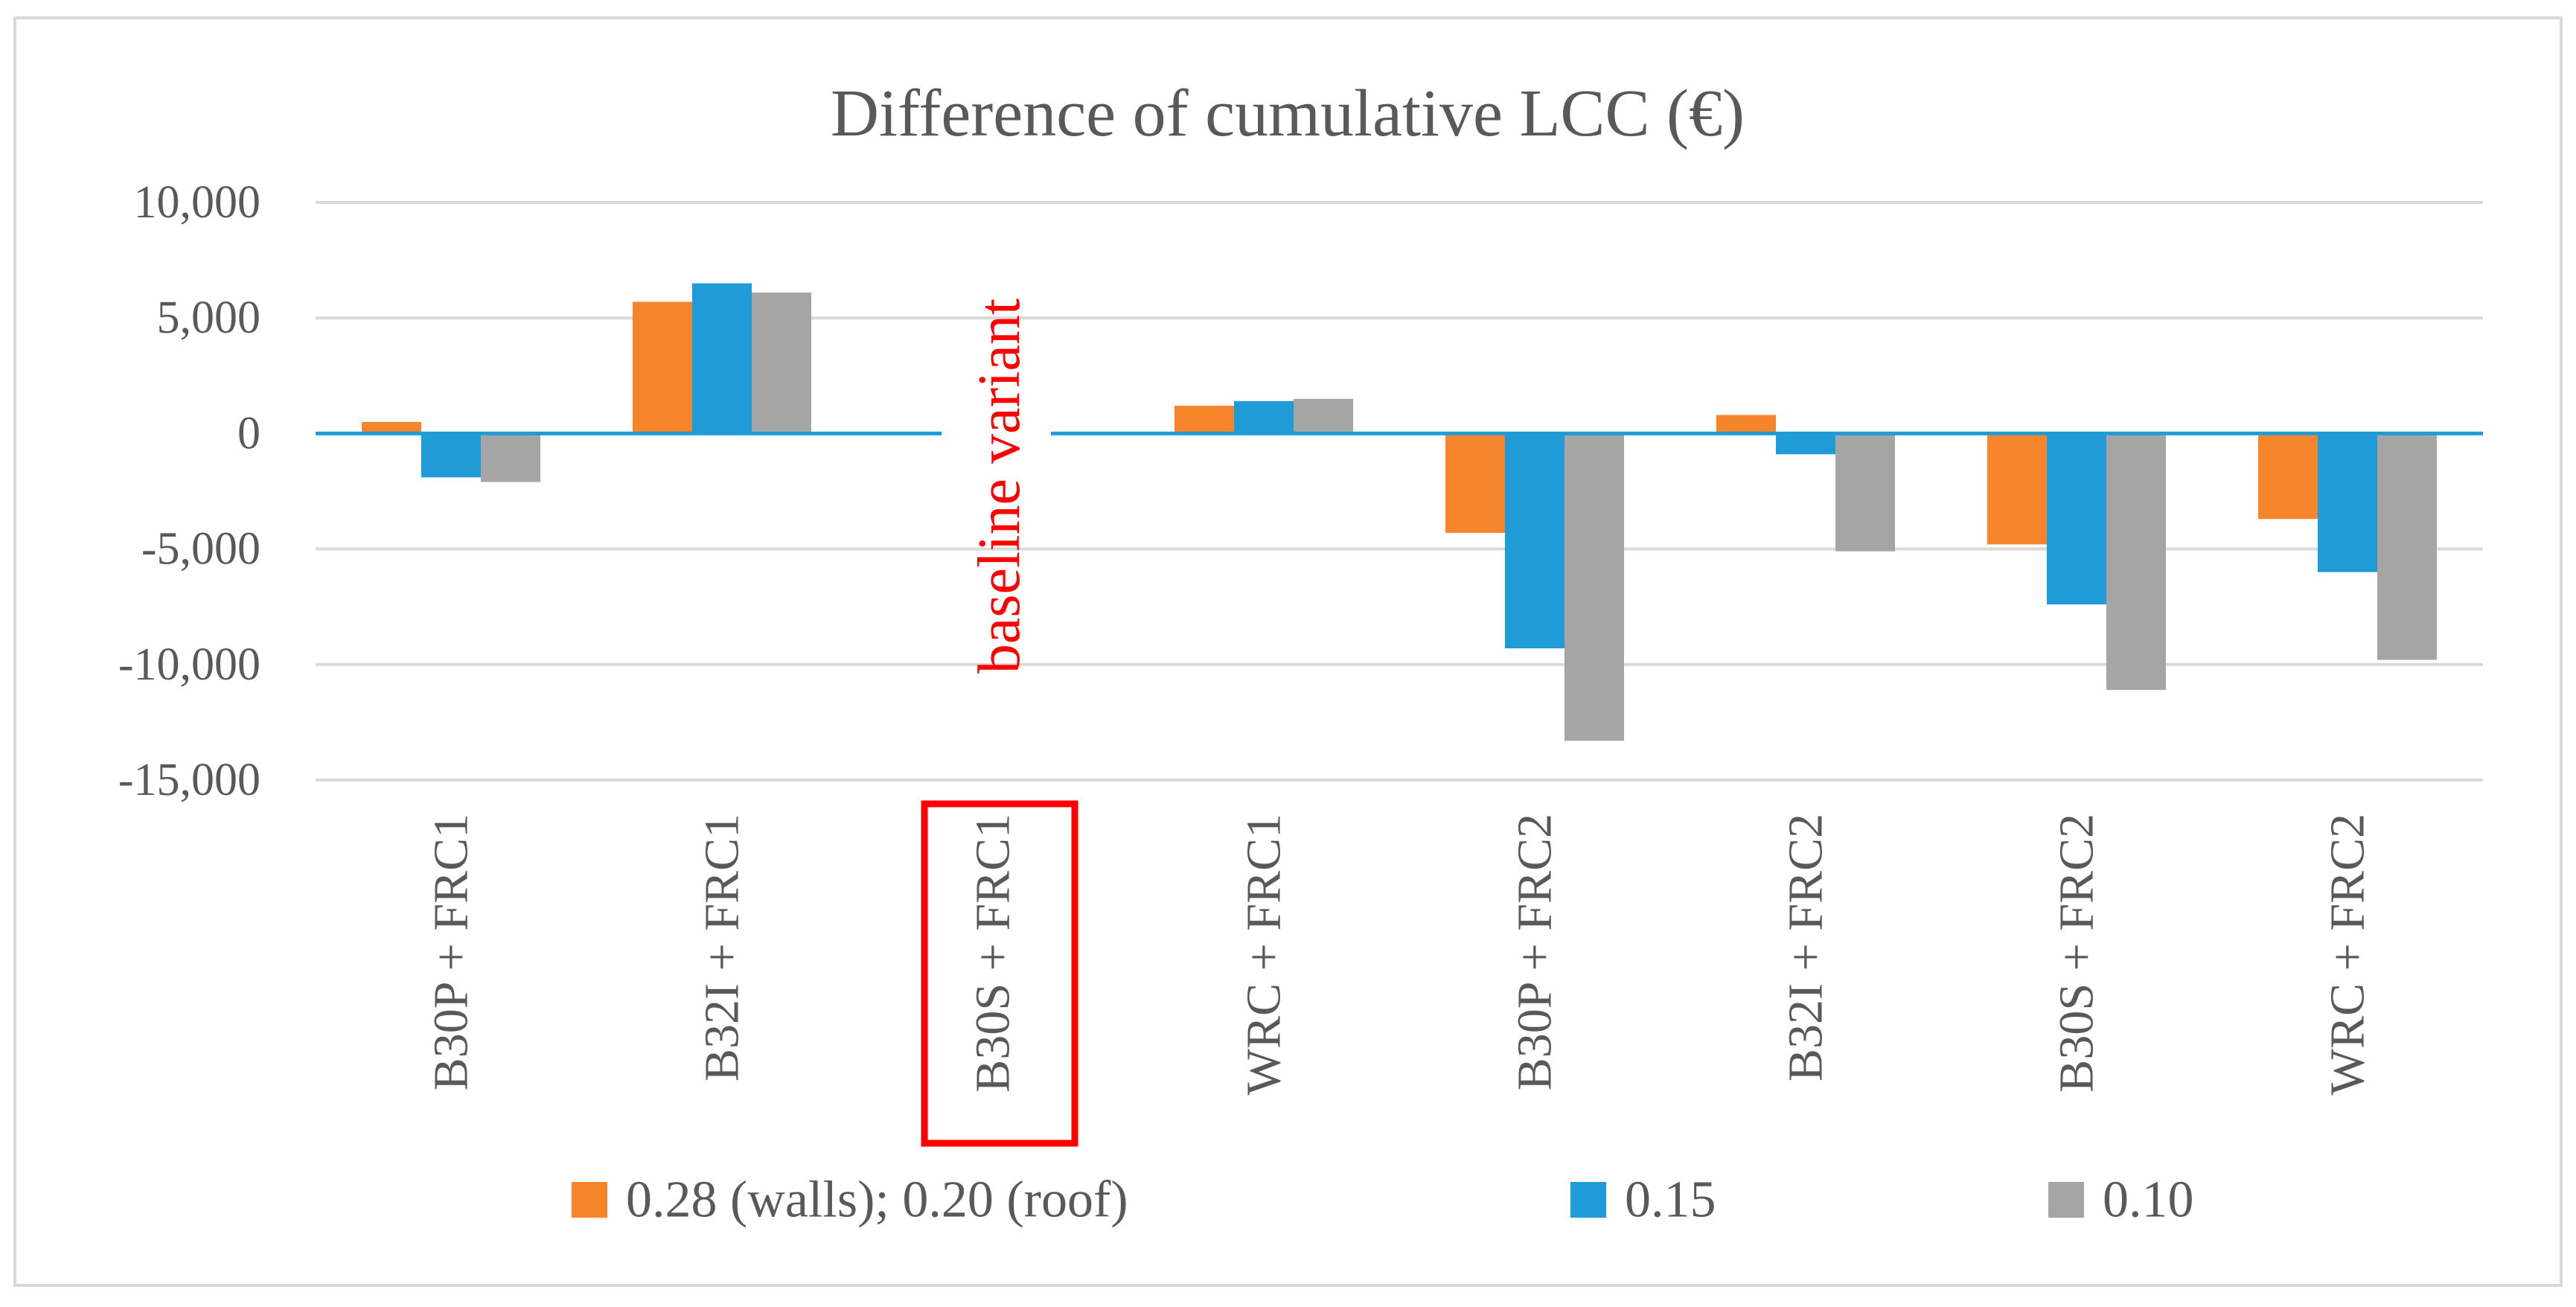 The height and width of the screenshot is (1307, 2576). What do you see at coordinates (189, 664) in the screenshot?
I see `y-tick-label: -10,000` at bounding box center [189, 664].